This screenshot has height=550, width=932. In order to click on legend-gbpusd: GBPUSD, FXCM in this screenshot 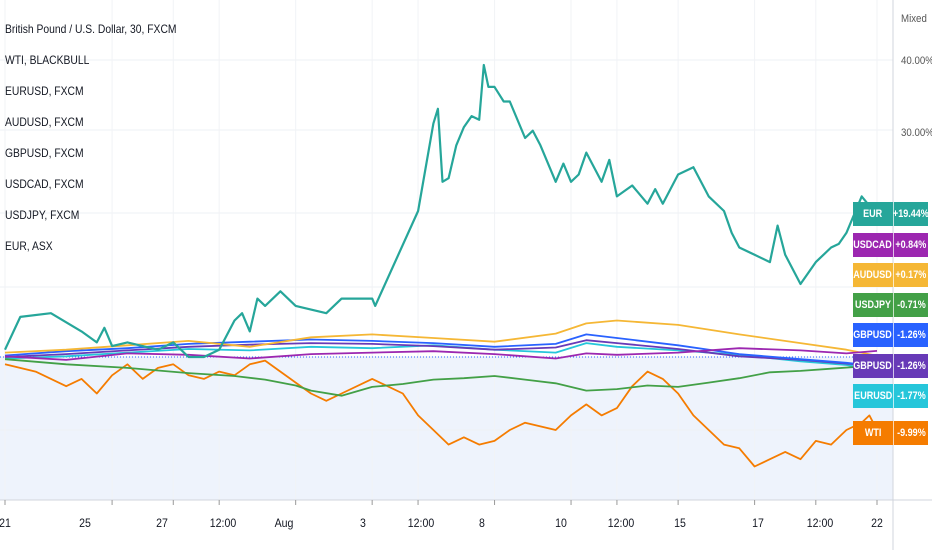, I will do `click(44, 153)`.